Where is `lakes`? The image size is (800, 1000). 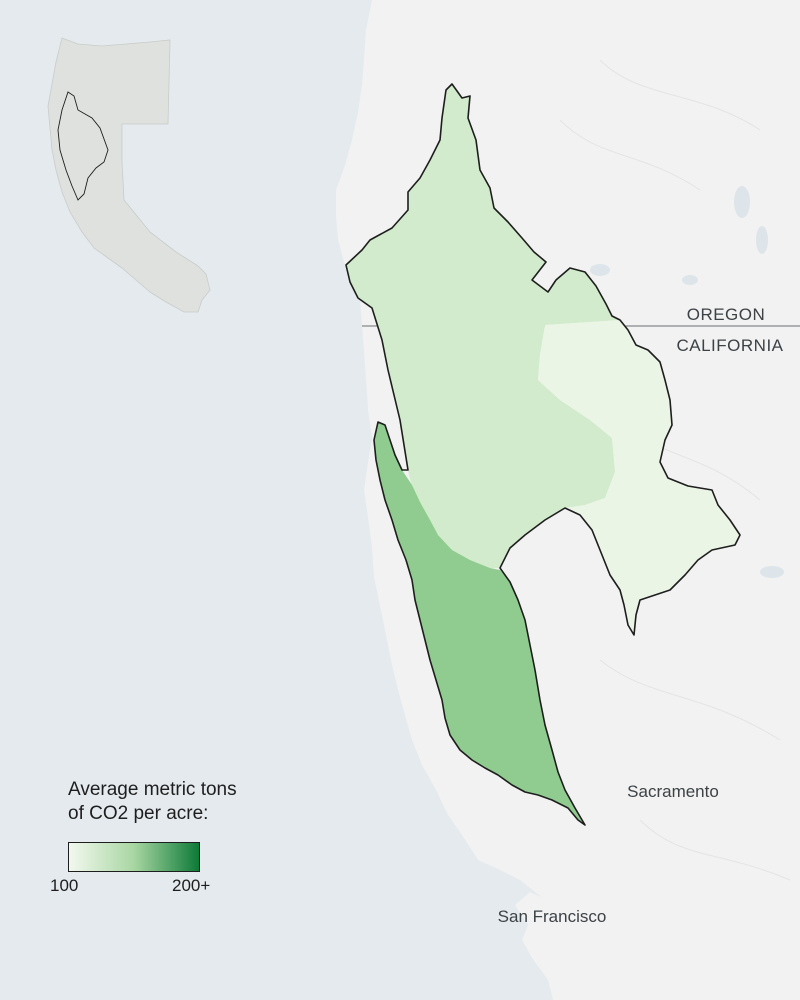
lakes is located at coordinates (687, 382).